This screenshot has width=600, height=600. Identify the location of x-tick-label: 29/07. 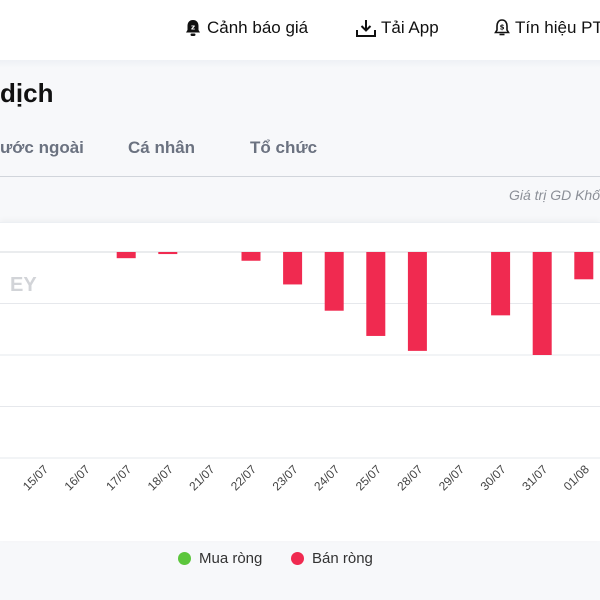
(451, 477).